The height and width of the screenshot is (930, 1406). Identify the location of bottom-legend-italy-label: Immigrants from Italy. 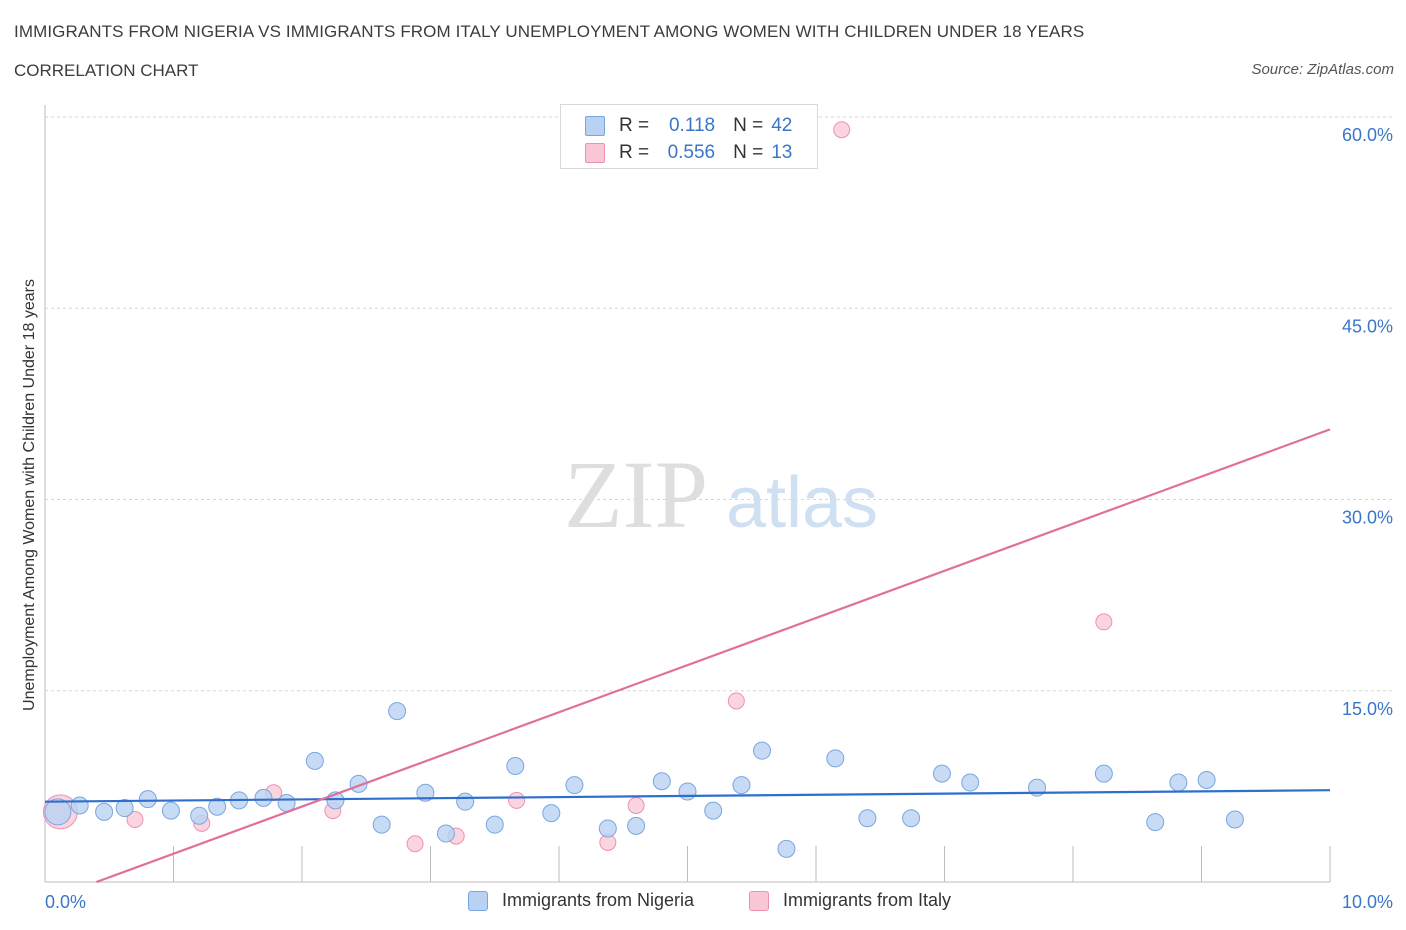
(867, 900).